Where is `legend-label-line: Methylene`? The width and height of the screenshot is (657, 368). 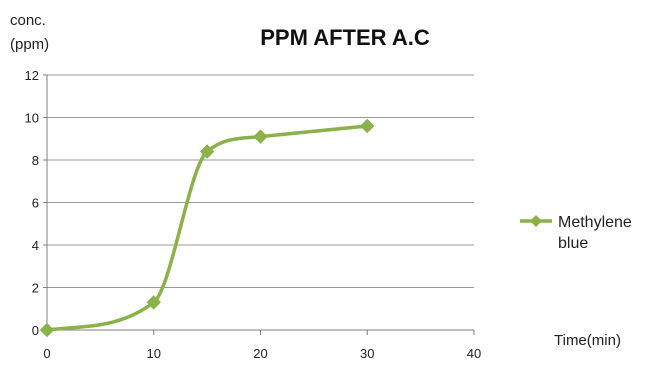 legend-label-line: Methylene is located at coordinates (595, 222).